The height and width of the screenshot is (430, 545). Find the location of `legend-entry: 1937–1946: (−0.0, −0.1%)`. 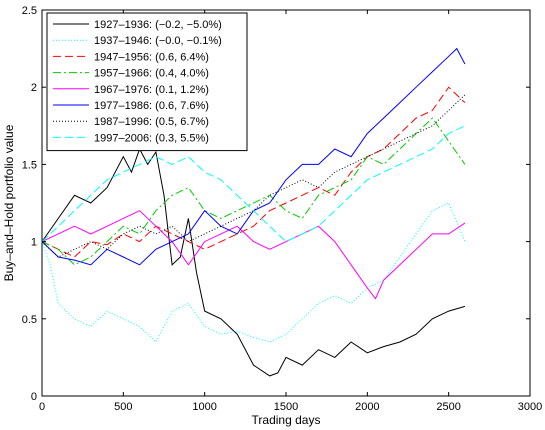

legend-entry: 1937–1946: (−0.0, −0.1%) is located at coordinates (158, 41).